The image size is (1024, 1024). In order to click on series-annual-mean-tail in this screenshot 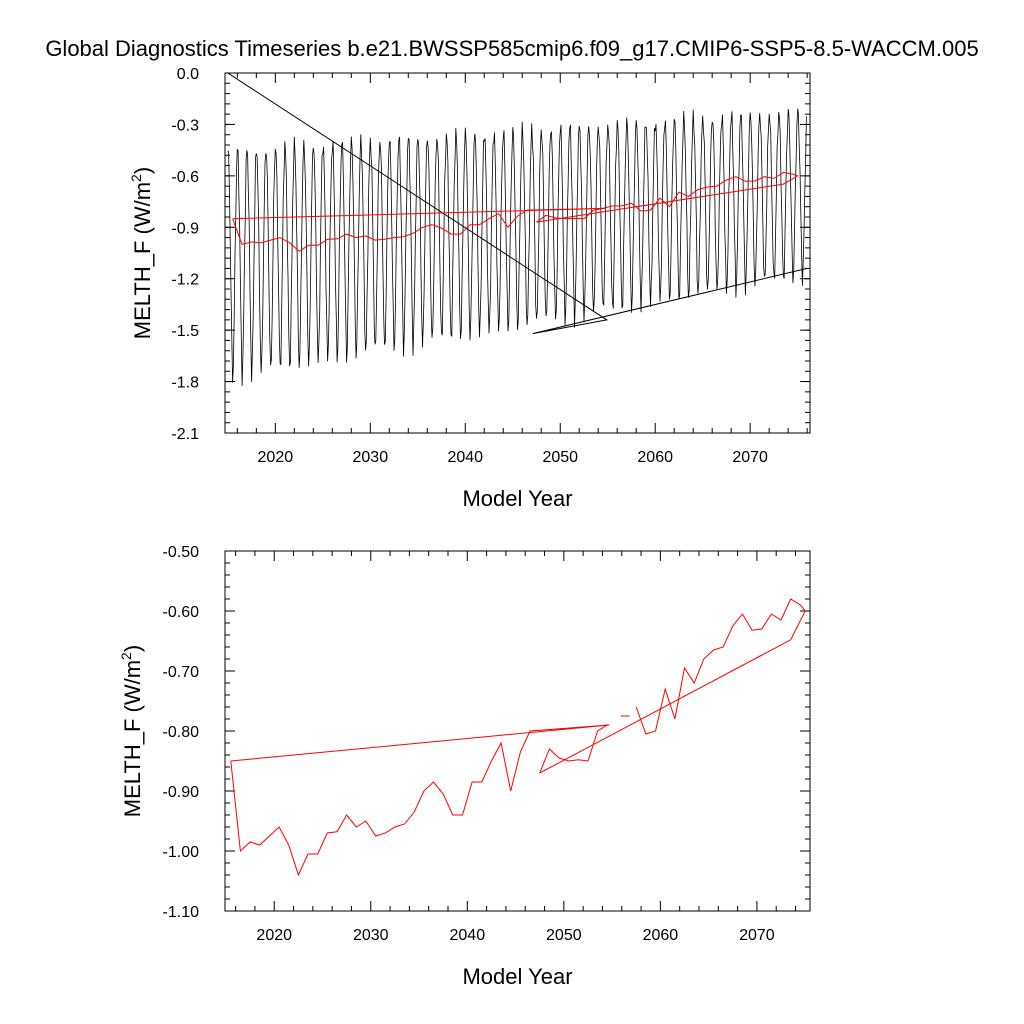, I will do `click(672, 686)`.